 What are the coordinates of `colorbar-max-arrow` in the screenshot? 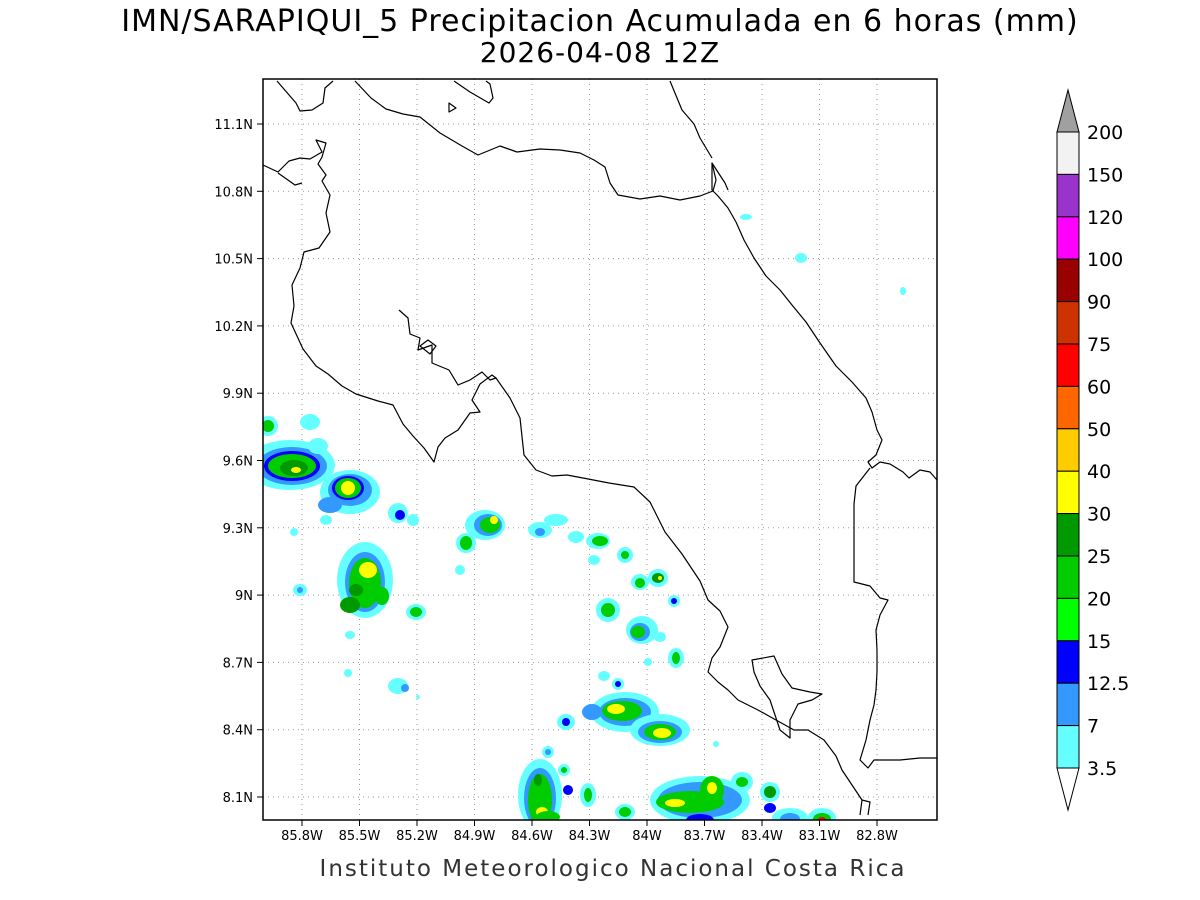 It's located at (1068, 110).